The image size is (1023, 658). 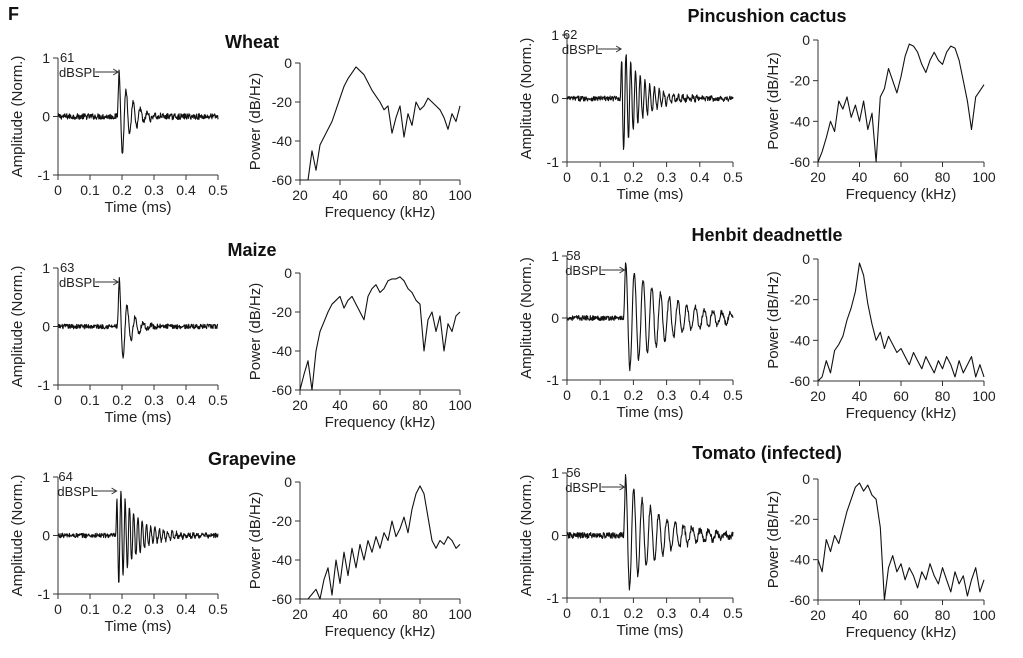 I want to click on panel-letter: F, so click(x=13, y=14).